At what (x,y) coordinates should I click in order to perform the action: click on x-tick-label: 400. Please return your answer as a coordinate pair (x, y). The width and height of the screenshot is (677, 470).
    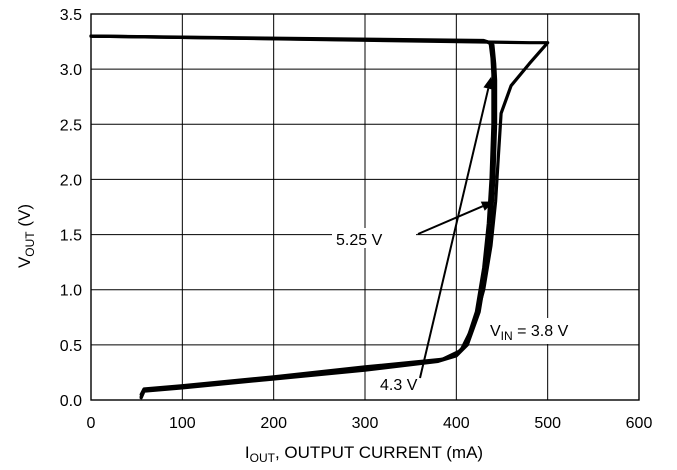
    Looking at the image, I should click on (456, 423).